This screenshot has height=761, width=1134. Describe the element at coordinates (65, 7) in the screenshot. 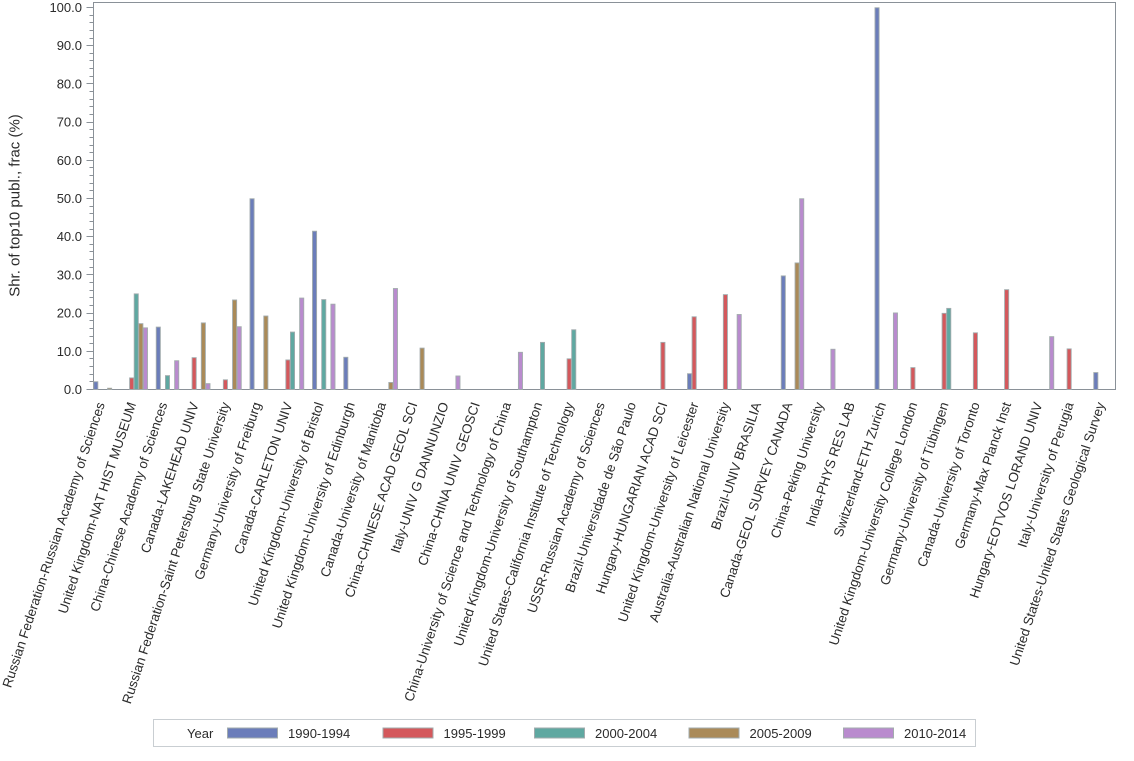

I see `svg-text: 100.0` at that location.